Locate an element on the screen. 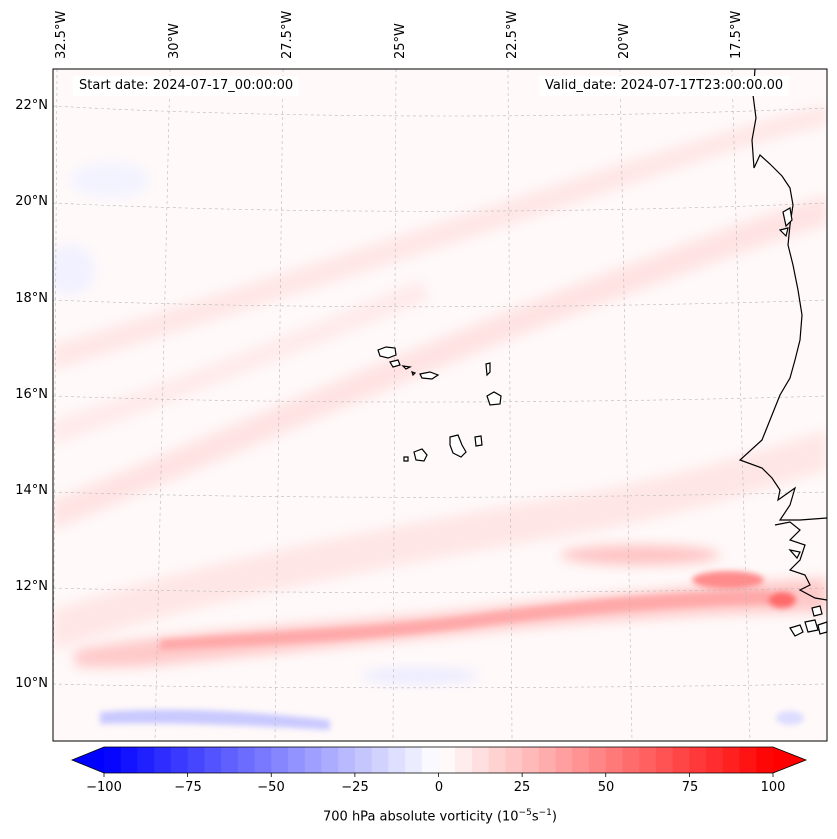  vorticity-secondary is located at coordinates (640, 555).